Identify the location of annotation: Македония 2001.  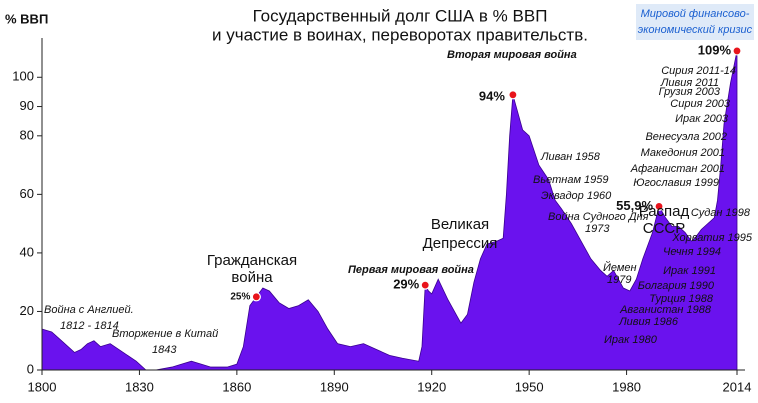
(683, 153).